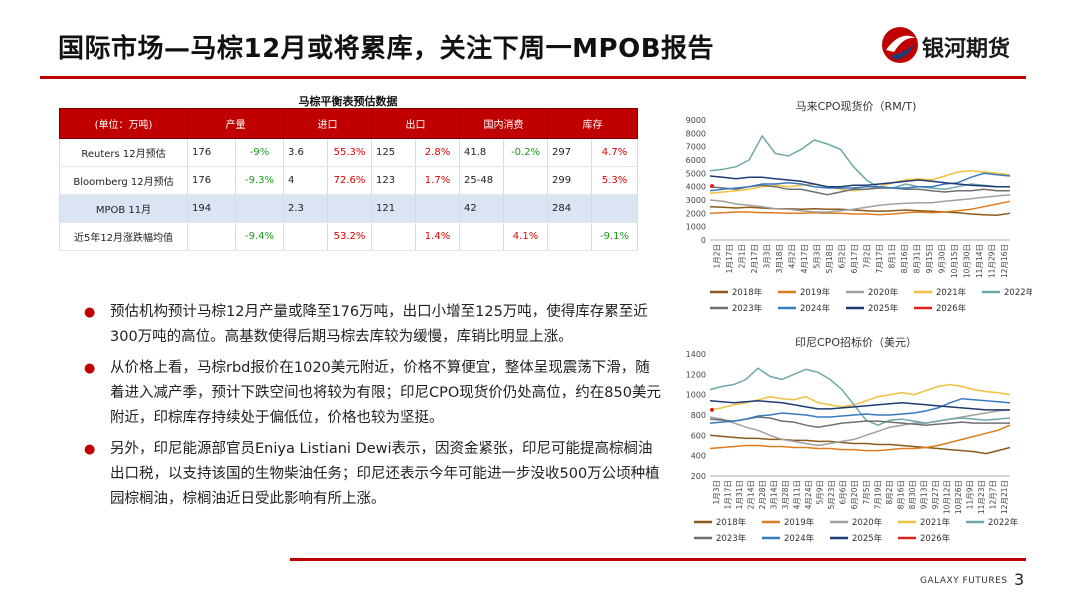 The image size is (1080, 608). Describe the element at coordinates (525, 180) in the screenshot. I see `table-cell-change` at that location.